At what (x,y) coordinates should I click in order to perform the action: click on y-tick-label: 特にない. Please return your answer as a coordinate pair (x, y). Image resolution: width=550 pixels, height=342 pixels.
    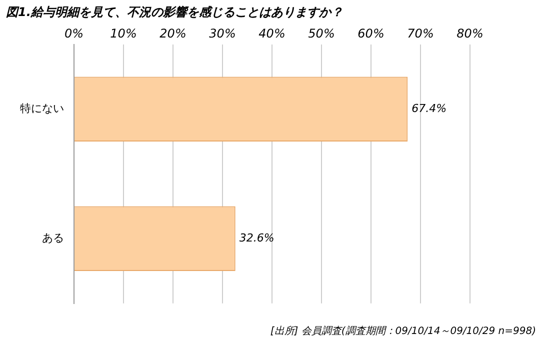
    Looking at the image, I should click on (42, 109).